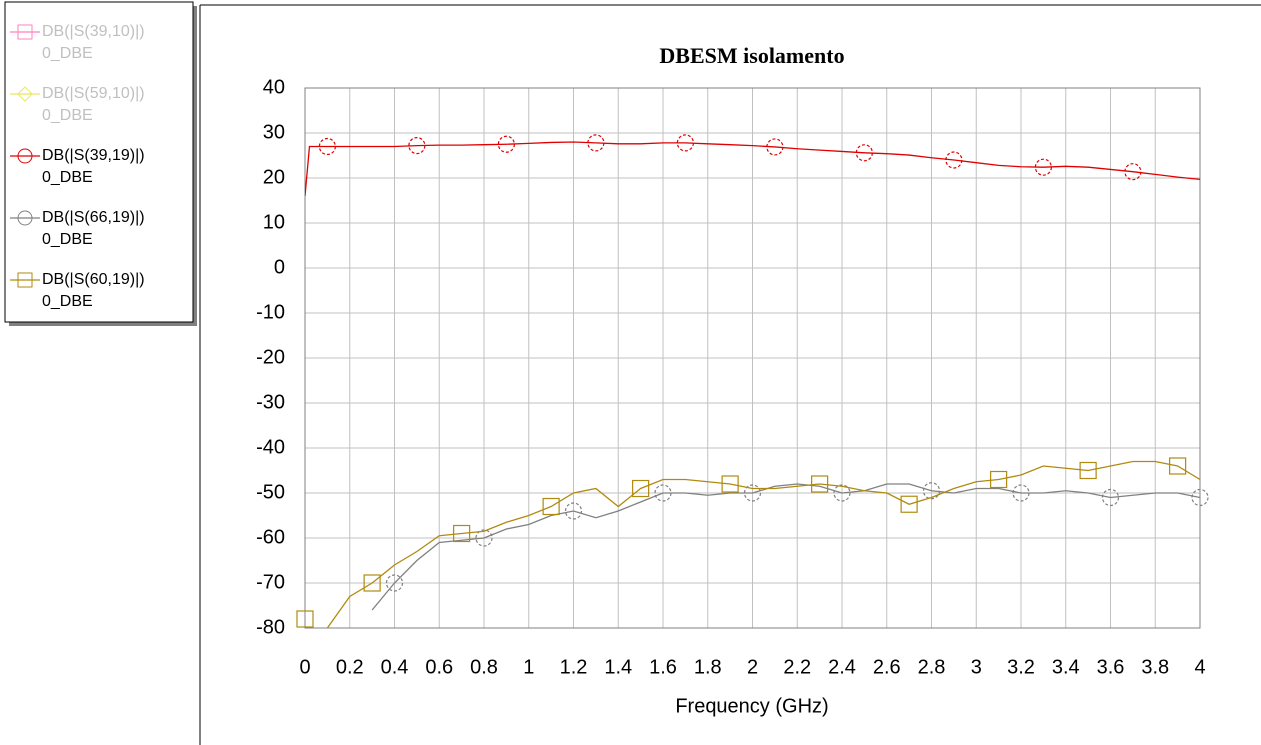 This screenshot has width=1261, height=745. What do you see at coordinates (751, 55) in the screenshot?
I see `chart-title: DBESM isolamento` at bounding box center [751, 55].